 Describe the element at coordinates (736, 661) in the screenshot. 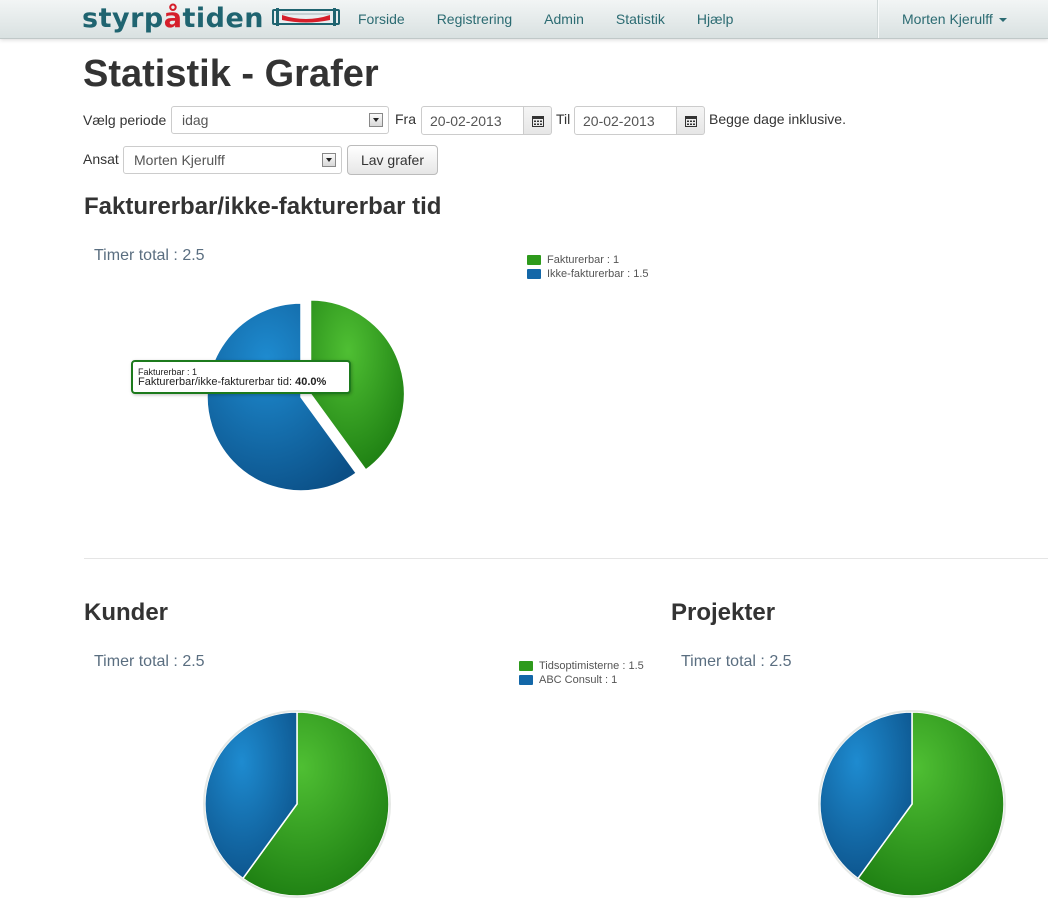

I see `projects-total: Timer total : 2.5` at that location.